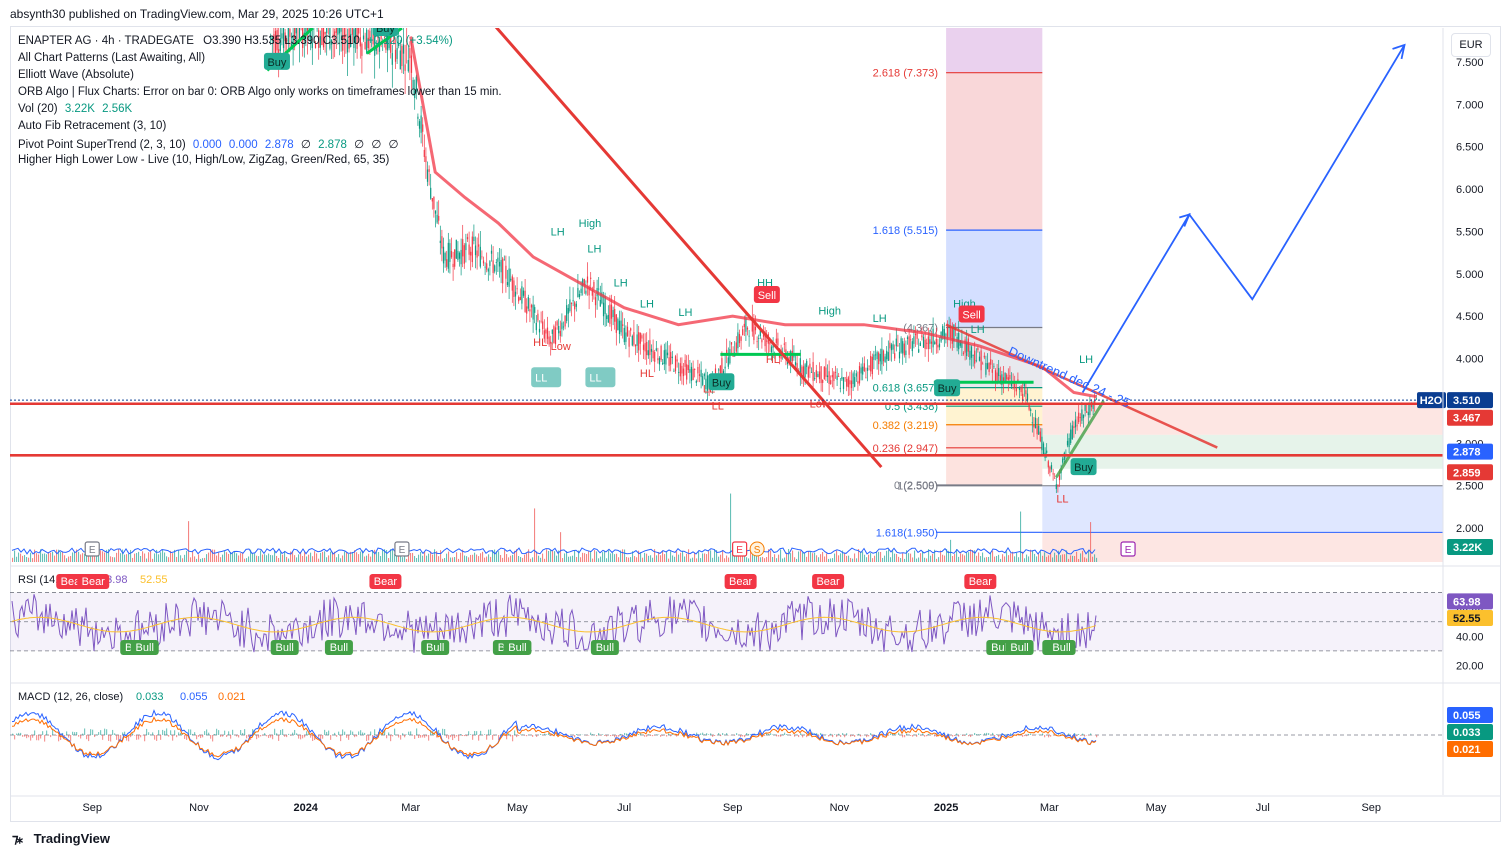 The height and width of the screenshot is (857, 1511). What do you see at coordinates (981, 582) in the screenshot?
I see `bear-label: Bear` at bounding box center [981, 582].